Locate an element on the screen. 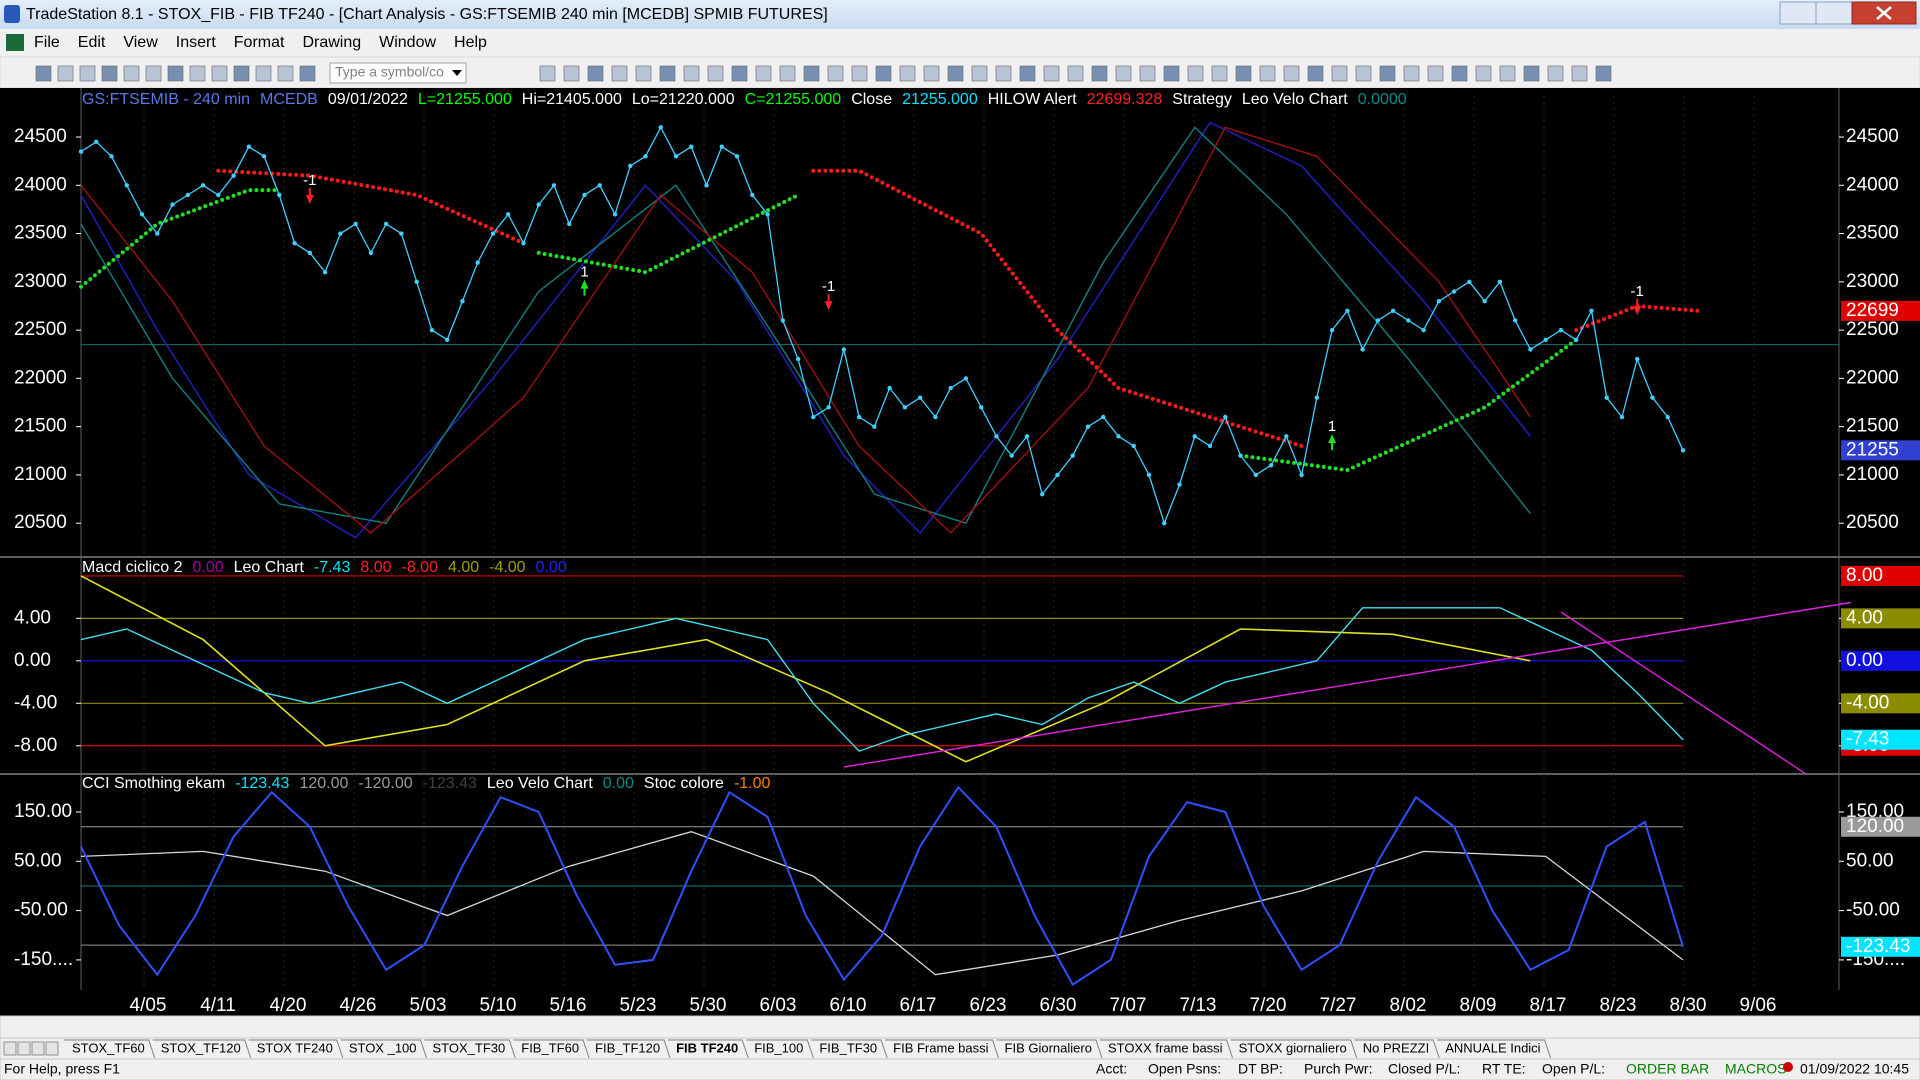 The image size is (1920, 1080). menu-item: Window is located at coordinates (407, 42).